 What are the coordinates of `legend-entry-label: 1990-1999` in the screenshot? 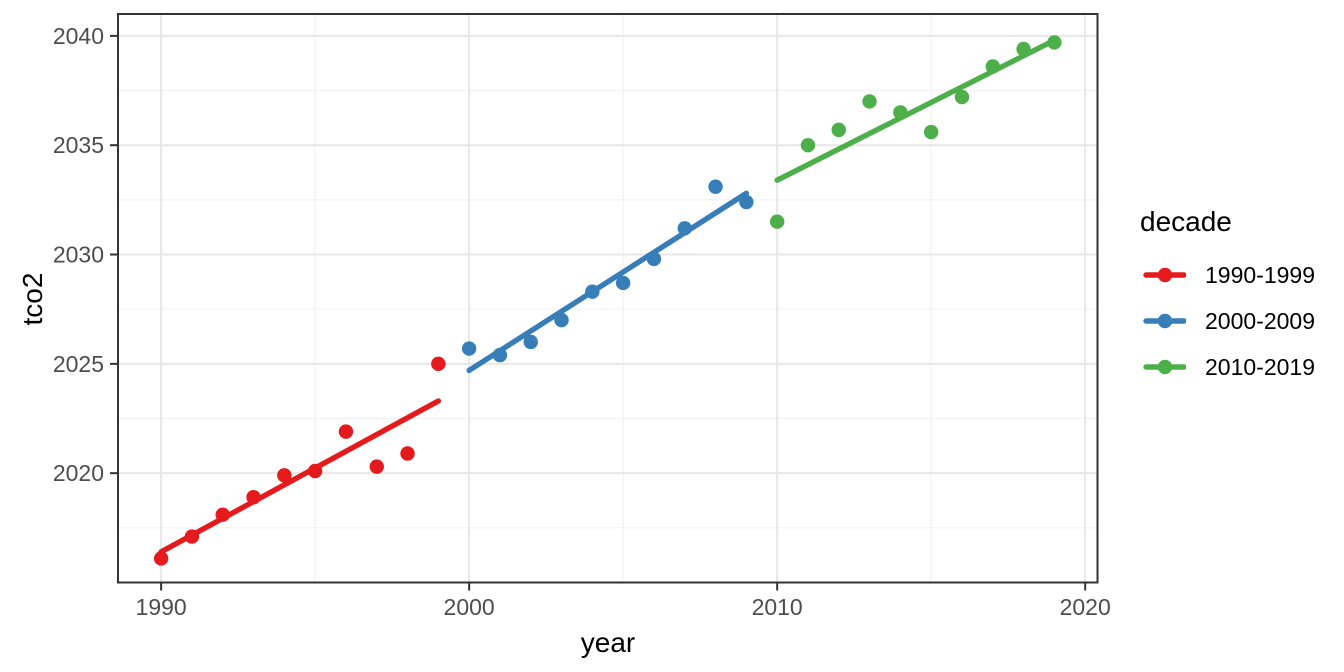 It's located at (1260, 274).